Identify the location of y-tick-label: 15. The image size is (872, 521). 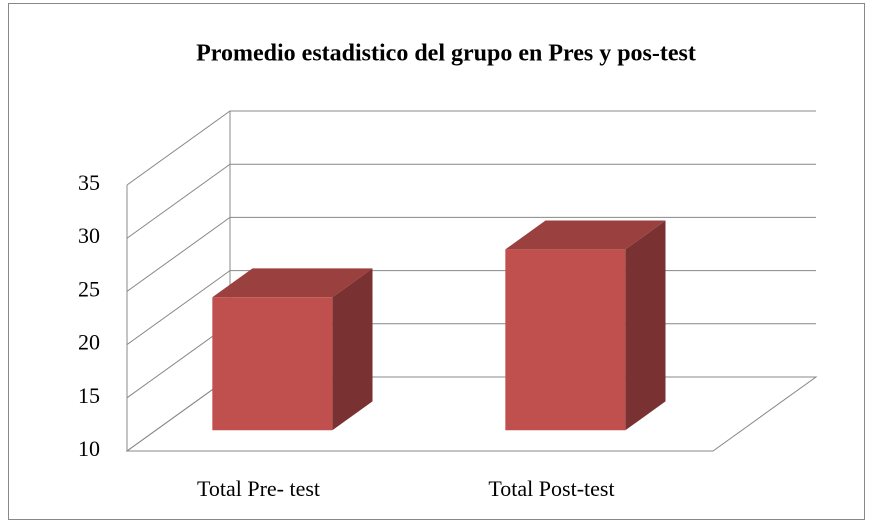
(89, 395).